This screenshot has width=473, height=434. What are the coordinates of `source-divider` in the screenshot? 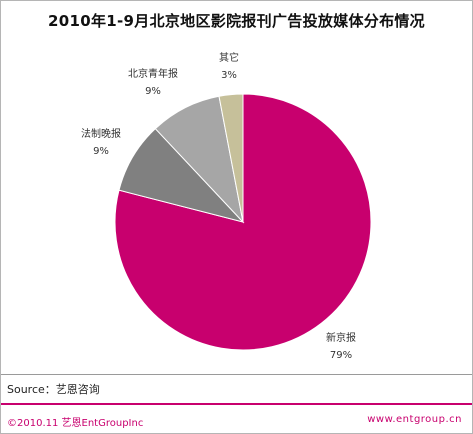 It's located at (236, 374).